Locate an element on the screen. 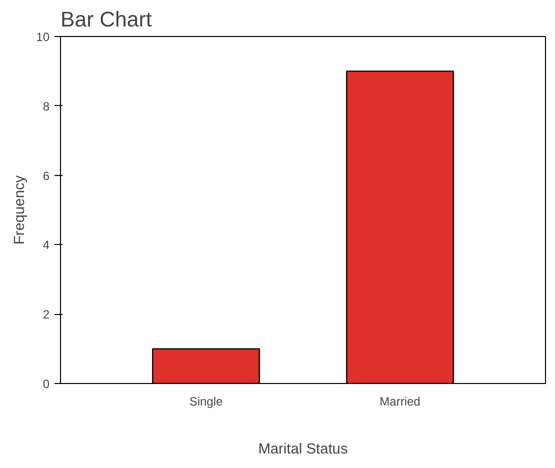 The width and height of the screenshot is (555, 468). x-tick-label: Single is located at coordinates (206, 401).